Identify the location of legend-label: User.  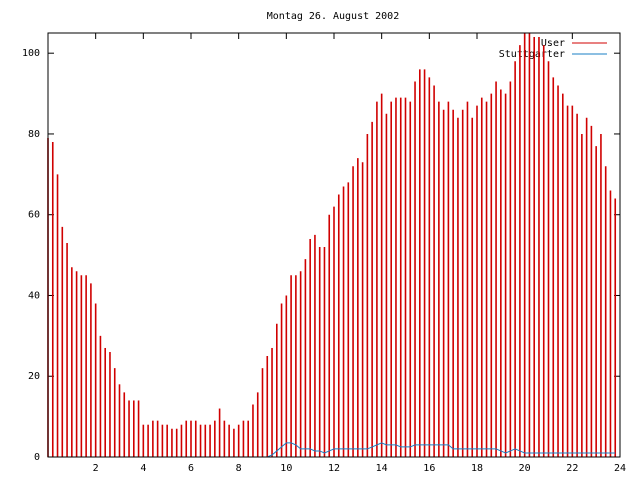
(553, 43).